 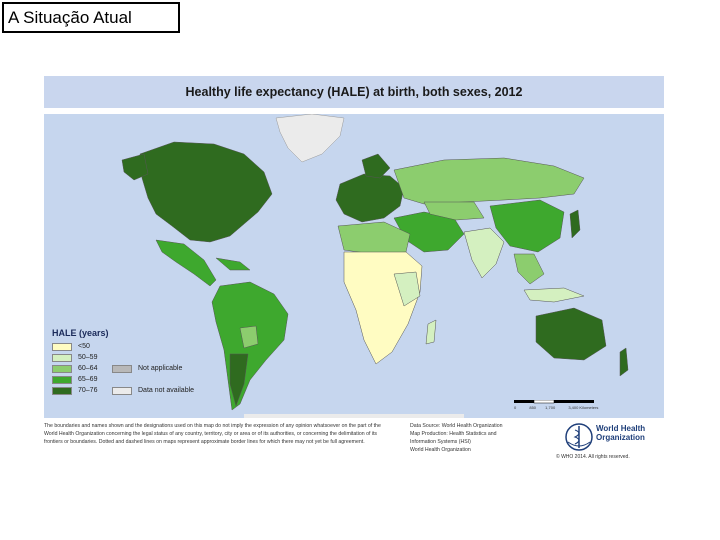 What do you see at coordinates (152, 379) in the screenshot?
I see `legend-item: 65–69` at bounding box center [152, 379].